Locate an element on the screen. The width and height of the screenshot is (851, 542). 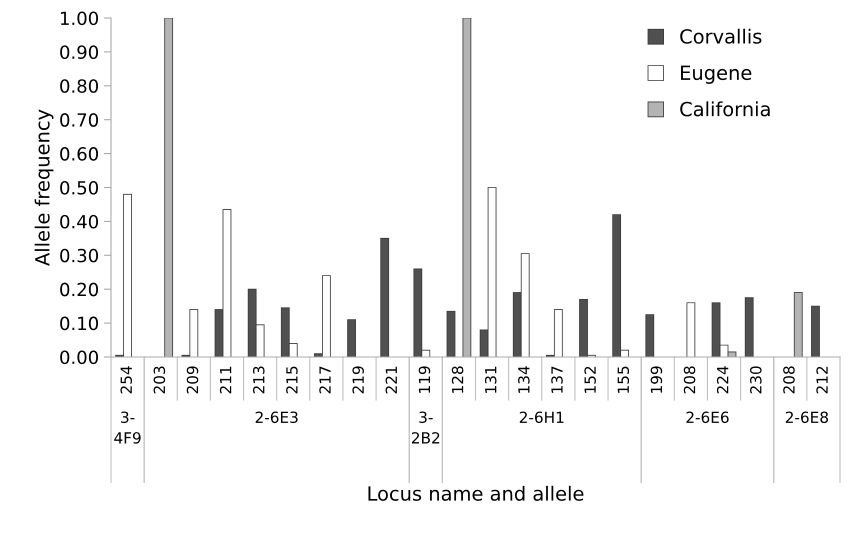
x-tick-label: 119 is located at coordinates (424, 379).